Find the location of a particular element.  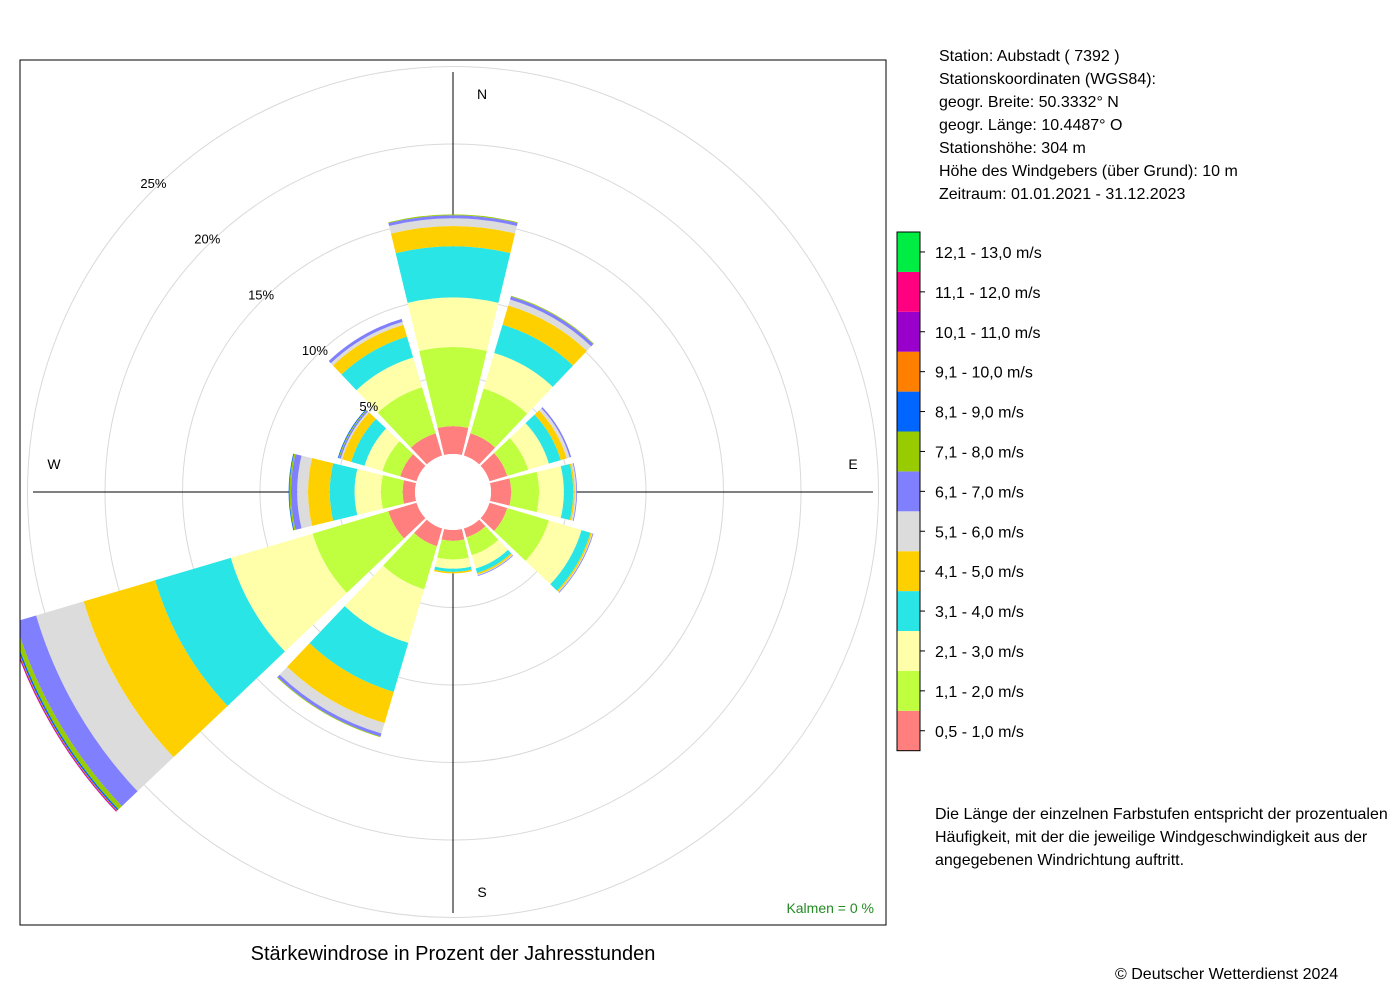

legend-label-10: 10,1 - 11,0 m/s is located at coordinates (988, 333).